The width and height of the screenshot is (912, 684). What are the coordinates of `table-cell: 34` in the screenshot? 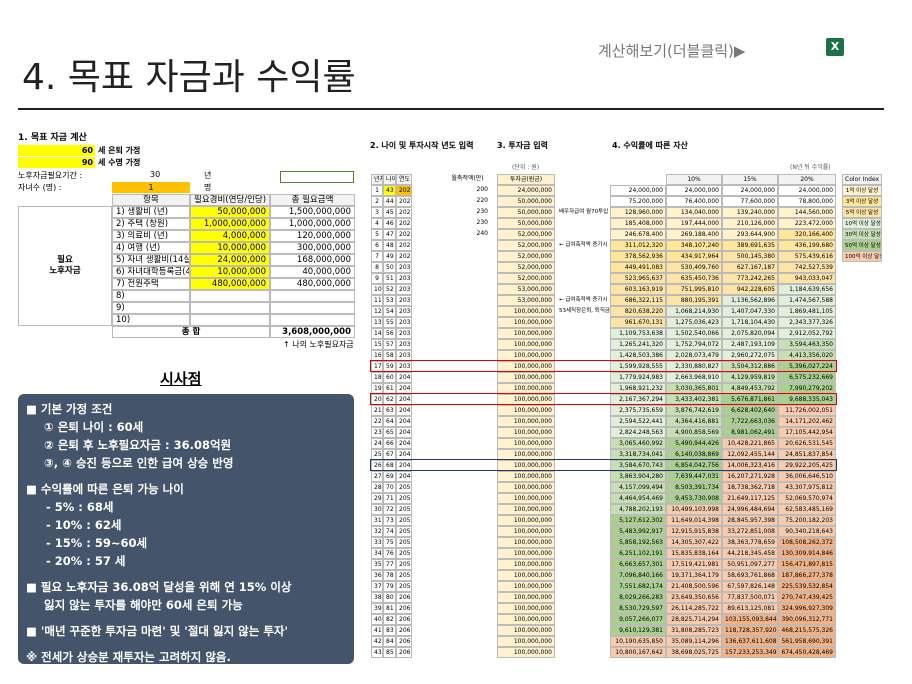 It's located at (377, 553).